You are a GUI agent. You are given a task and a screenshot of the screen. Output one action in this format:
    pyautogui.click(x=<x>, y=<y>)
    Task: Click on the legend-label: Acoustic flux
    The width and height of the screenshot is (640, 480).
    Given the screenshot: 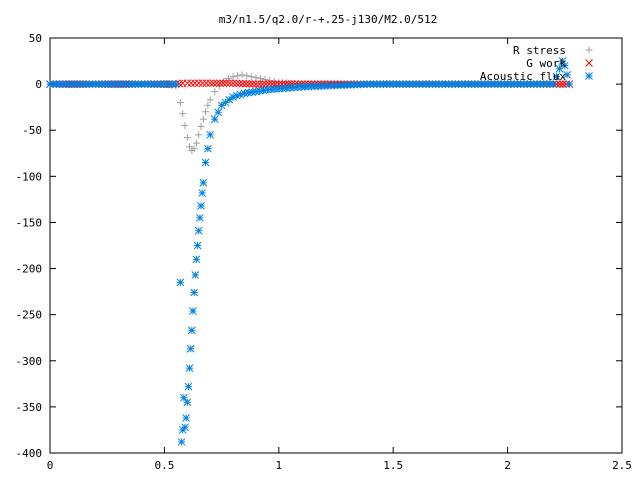 What is the action you would take?
    pyautogui.click(x=523, y=76)
    